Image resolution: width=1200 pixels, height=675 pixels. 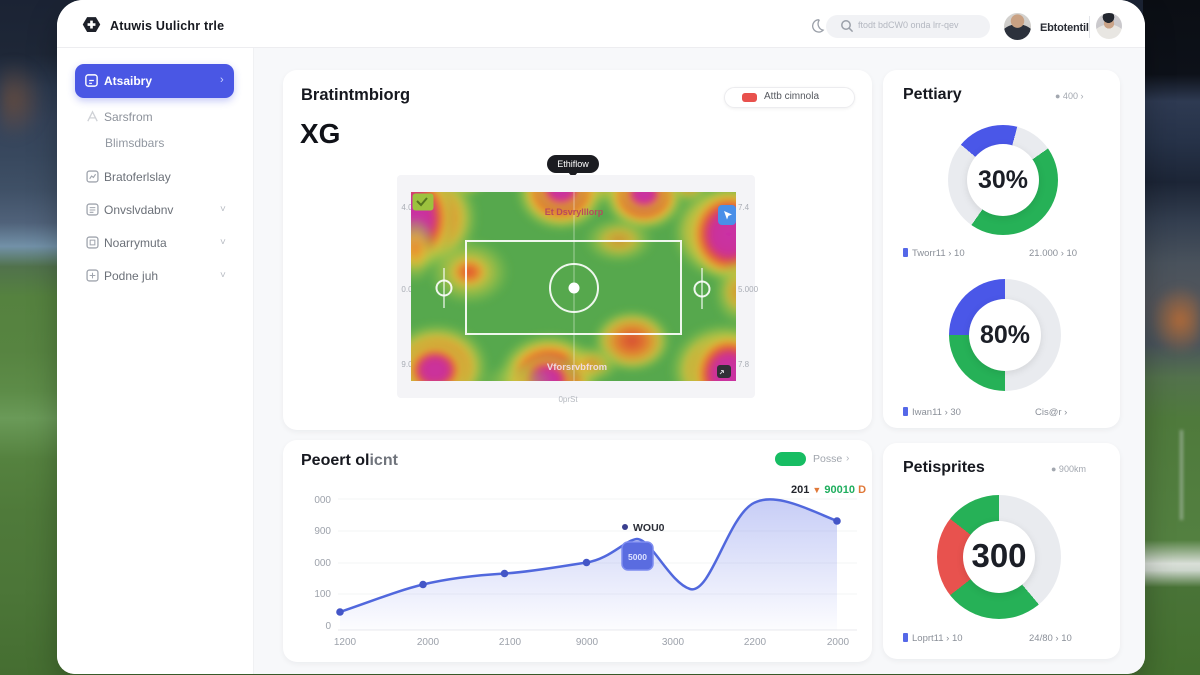 I want to click on svg-text: 2100, so click(x=510, y=642).